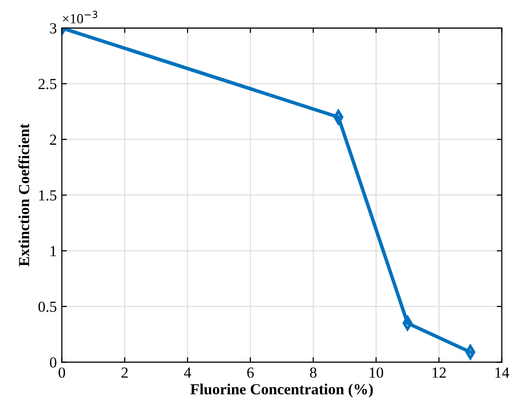 Image resolution: width=511 pixels, height=406 pixels. Describe the element at coordinates (62, 372) in the screenshot. I see `x-tick-label: 0` at that location.